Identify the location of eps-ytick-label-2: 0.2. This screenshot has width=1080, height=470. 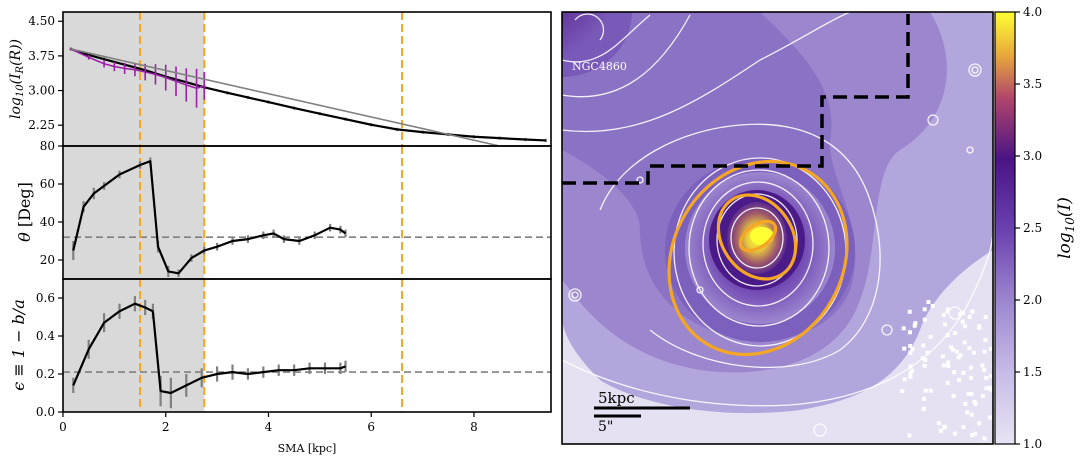
(45, 374).